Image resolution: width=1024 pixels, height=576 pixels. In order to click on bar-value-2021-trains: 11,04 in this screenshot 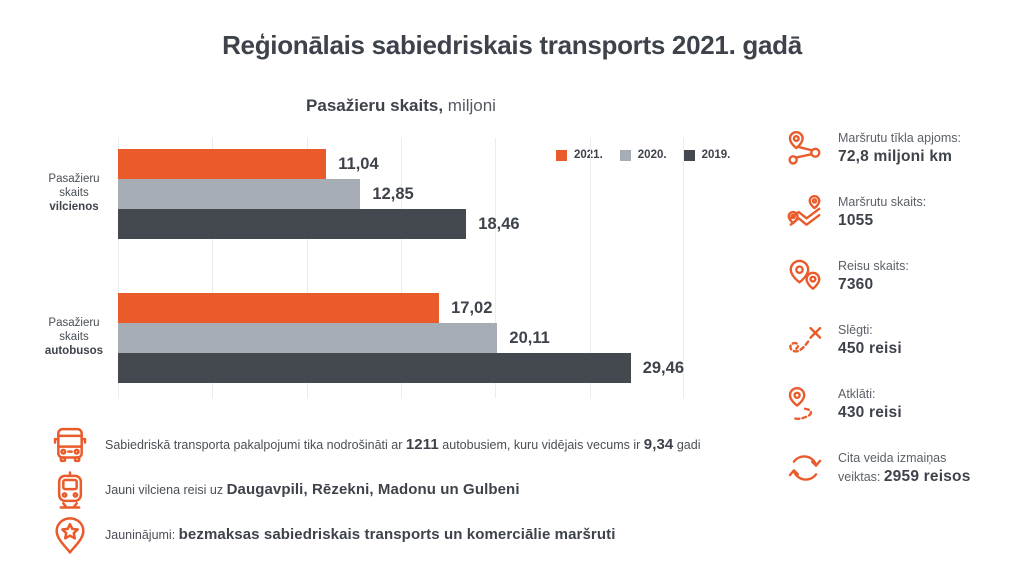, I will do `click(358, 163)`.